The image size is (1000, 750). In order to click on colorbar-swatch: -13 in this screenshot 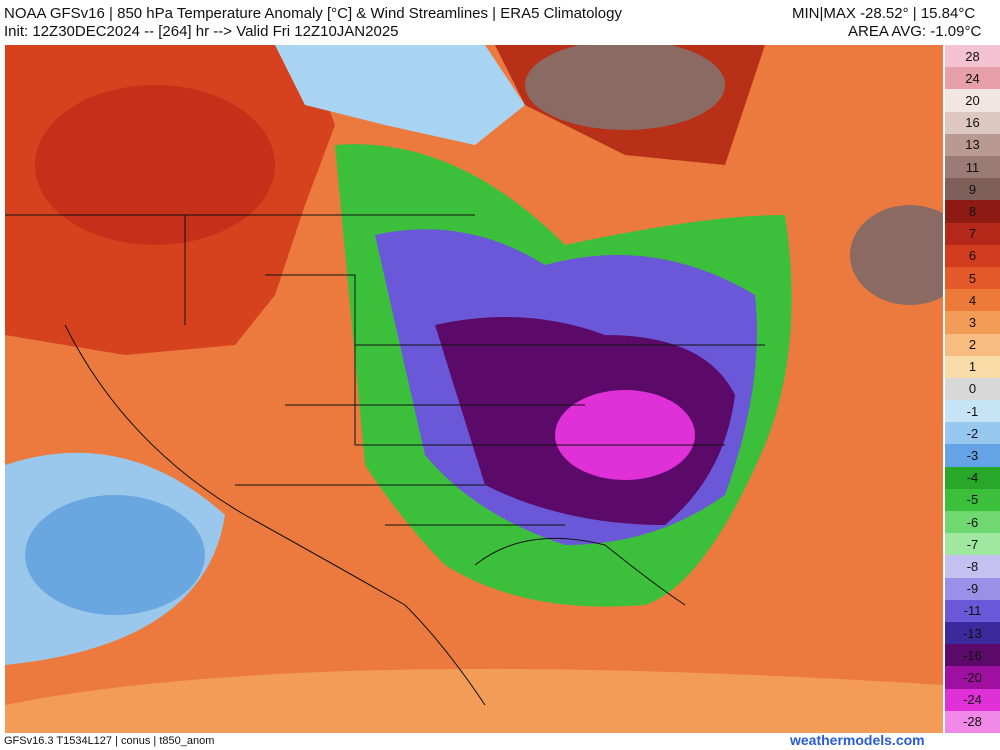, I will do `click(972, 633)`.